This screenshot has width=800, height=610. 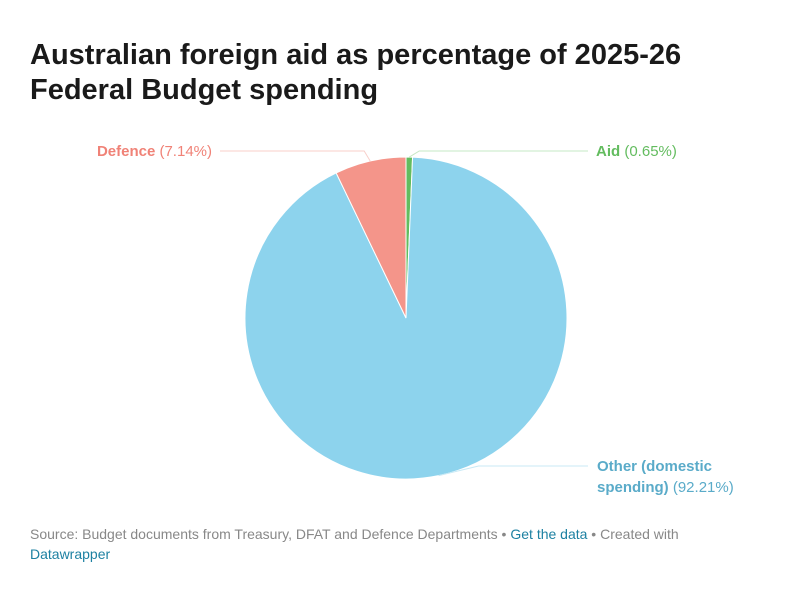 I want to click on get-the-data-link: Get the data, so click(x=549, y=534).